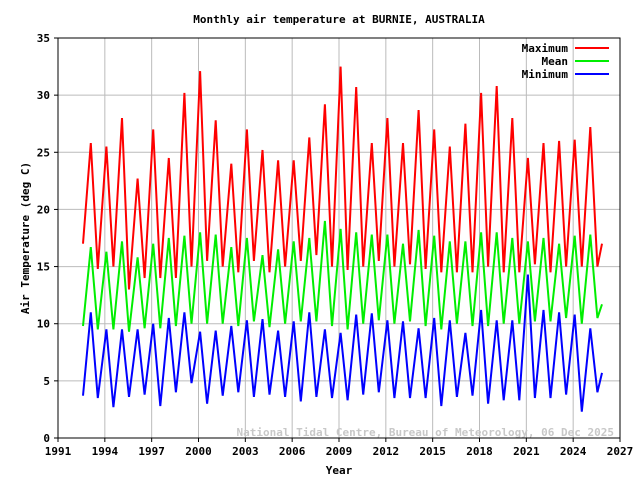  I want to click on x-tick-label: 1997, so click(151, 451).